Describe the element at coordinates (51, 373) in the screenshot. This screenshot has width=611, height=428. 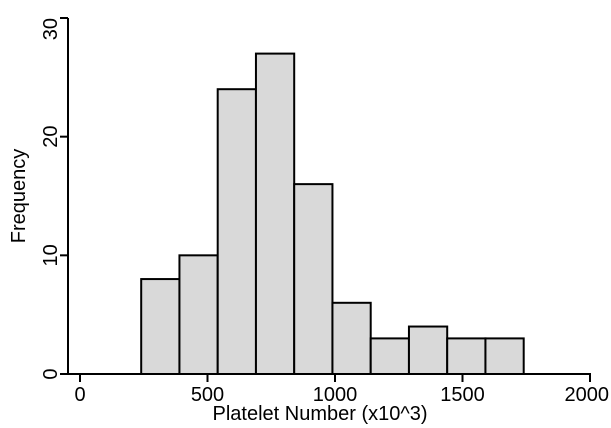
I see `y-tick-label-0: 0` at that location.